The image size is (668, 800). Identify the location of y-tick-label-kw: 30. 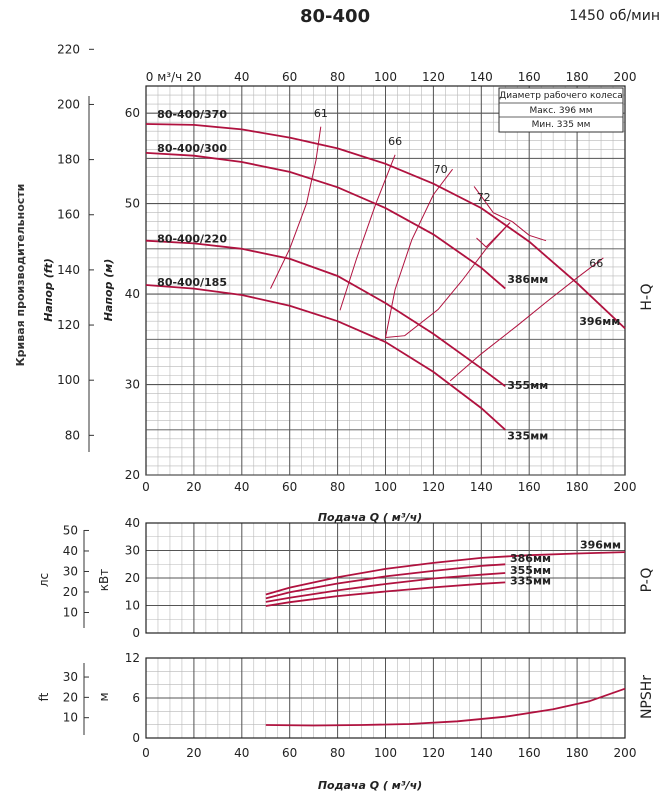
(132, 551).